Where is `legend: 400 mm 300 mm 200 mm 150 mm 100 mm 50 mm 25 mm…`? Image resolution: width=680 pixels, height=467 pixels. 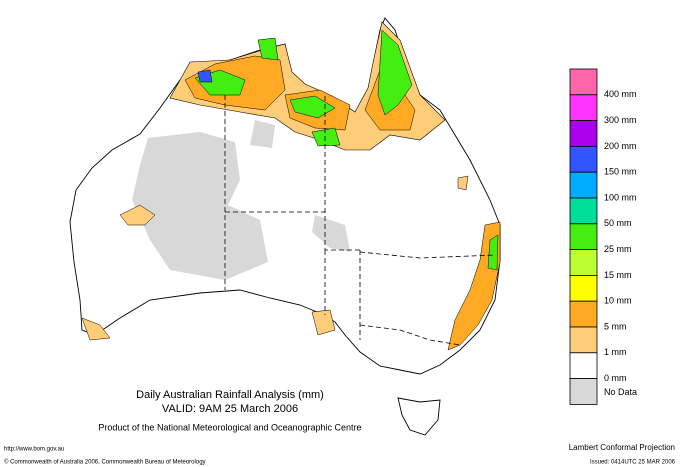 legend: 400 mm 300 mm 200 mm 150 mm 100 mm 50 mm 25 mm… is located at coordinates (603, 236).